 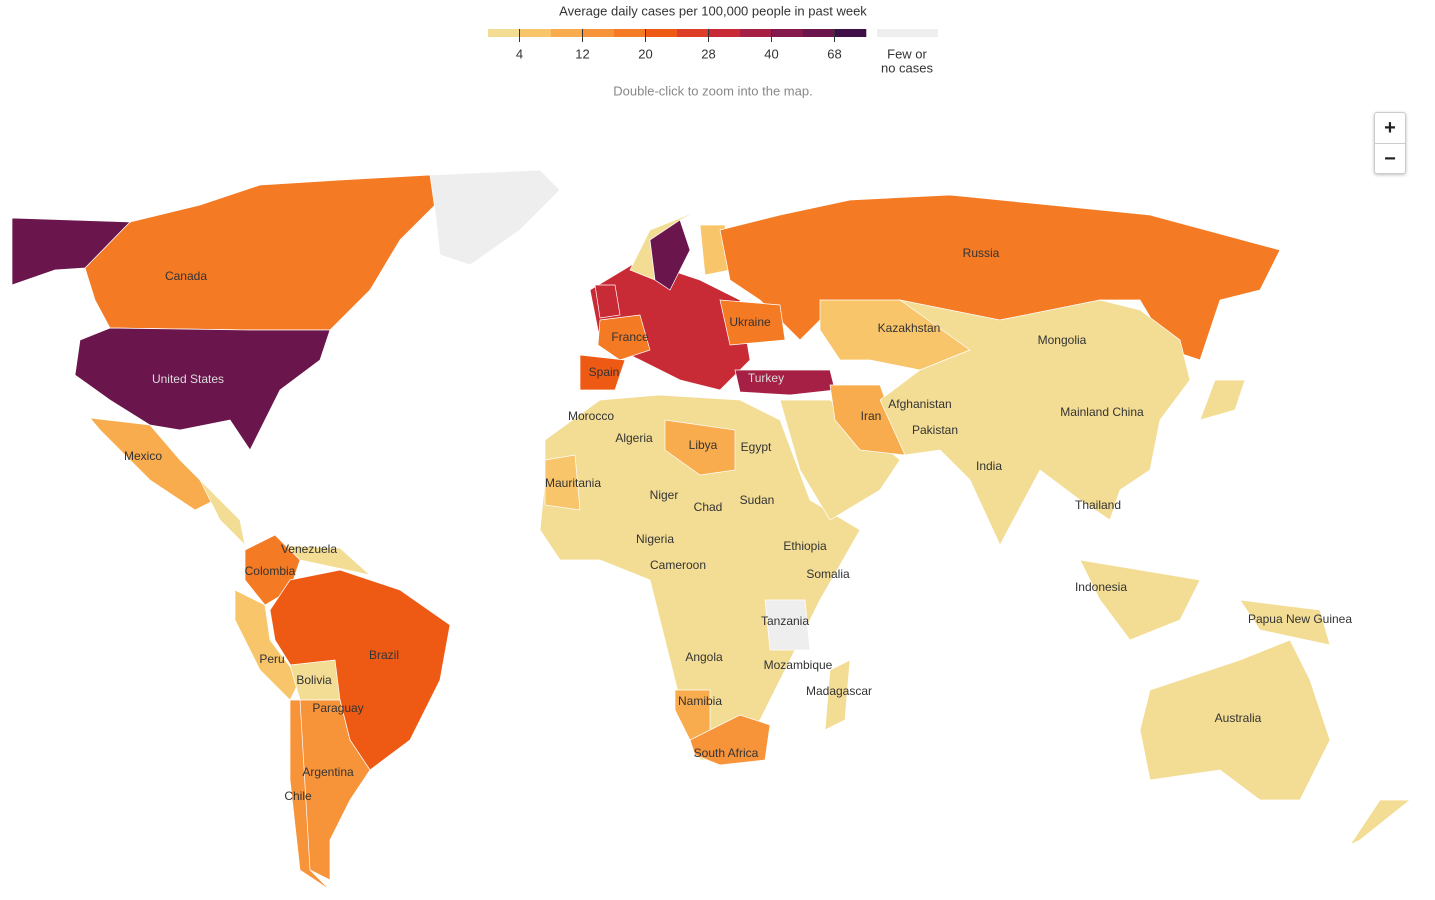 I want to click on zoom-out: −, so click(x=1390, y=158).